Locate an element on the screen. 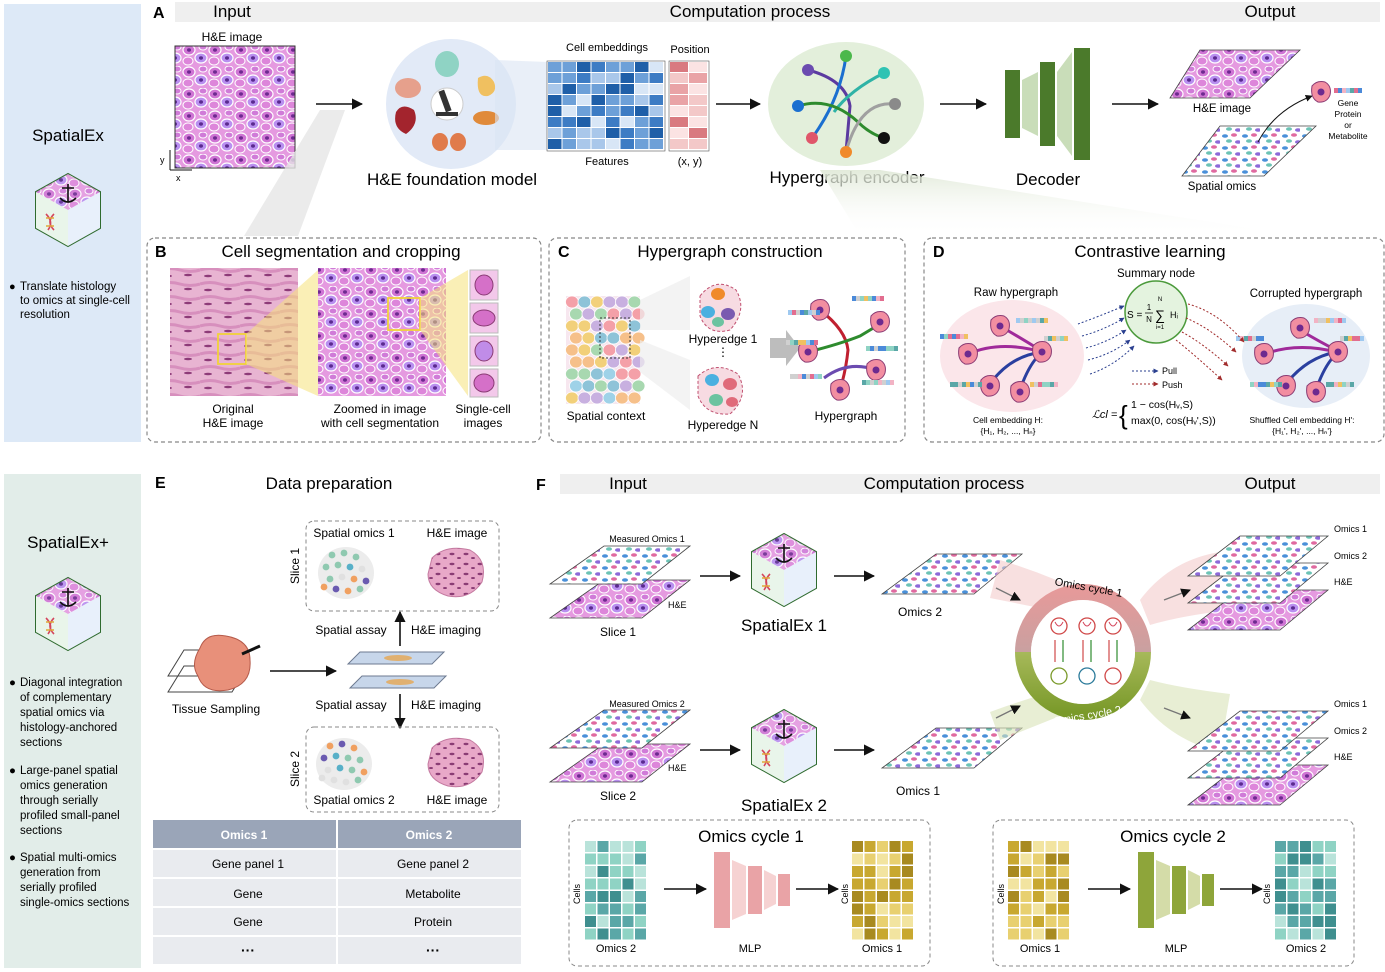 The image size is (1385, 972). cycle1-cells-right: Cells is located at coordinates (845, 894).